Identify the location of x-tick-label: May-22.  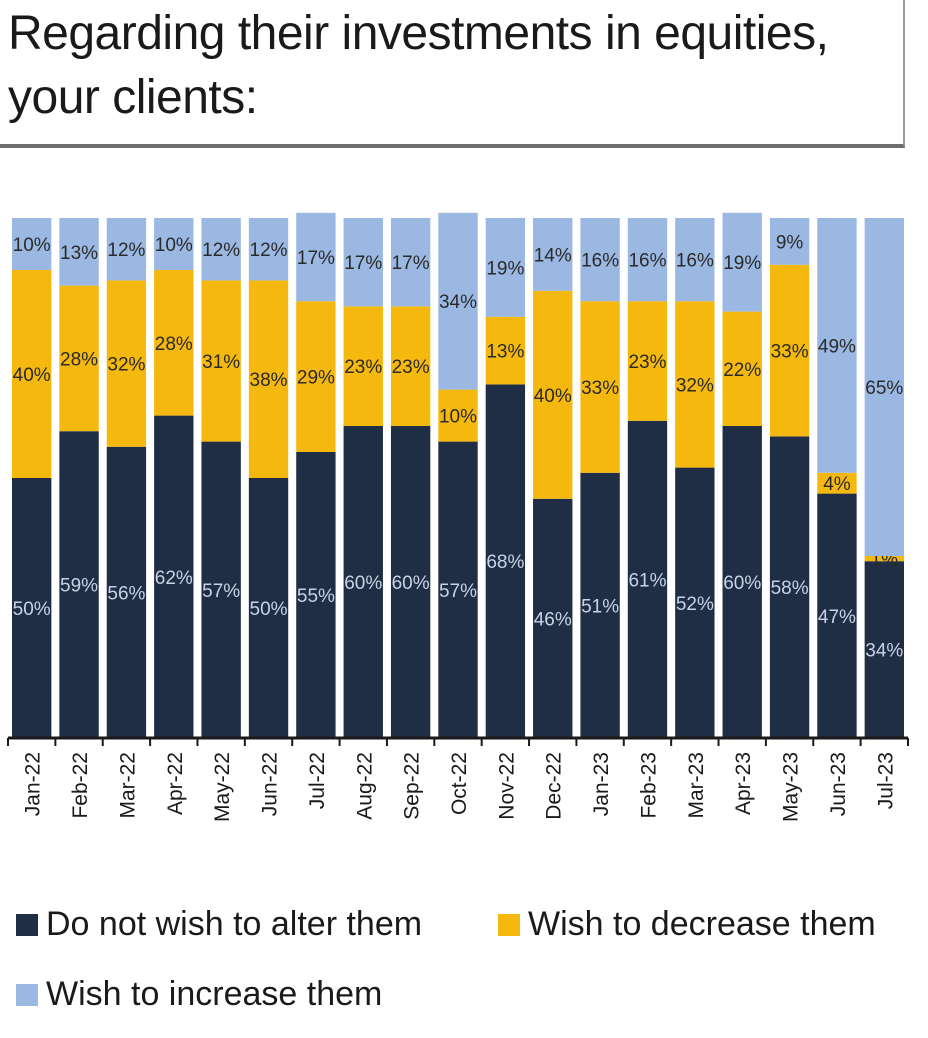
(222, 787).